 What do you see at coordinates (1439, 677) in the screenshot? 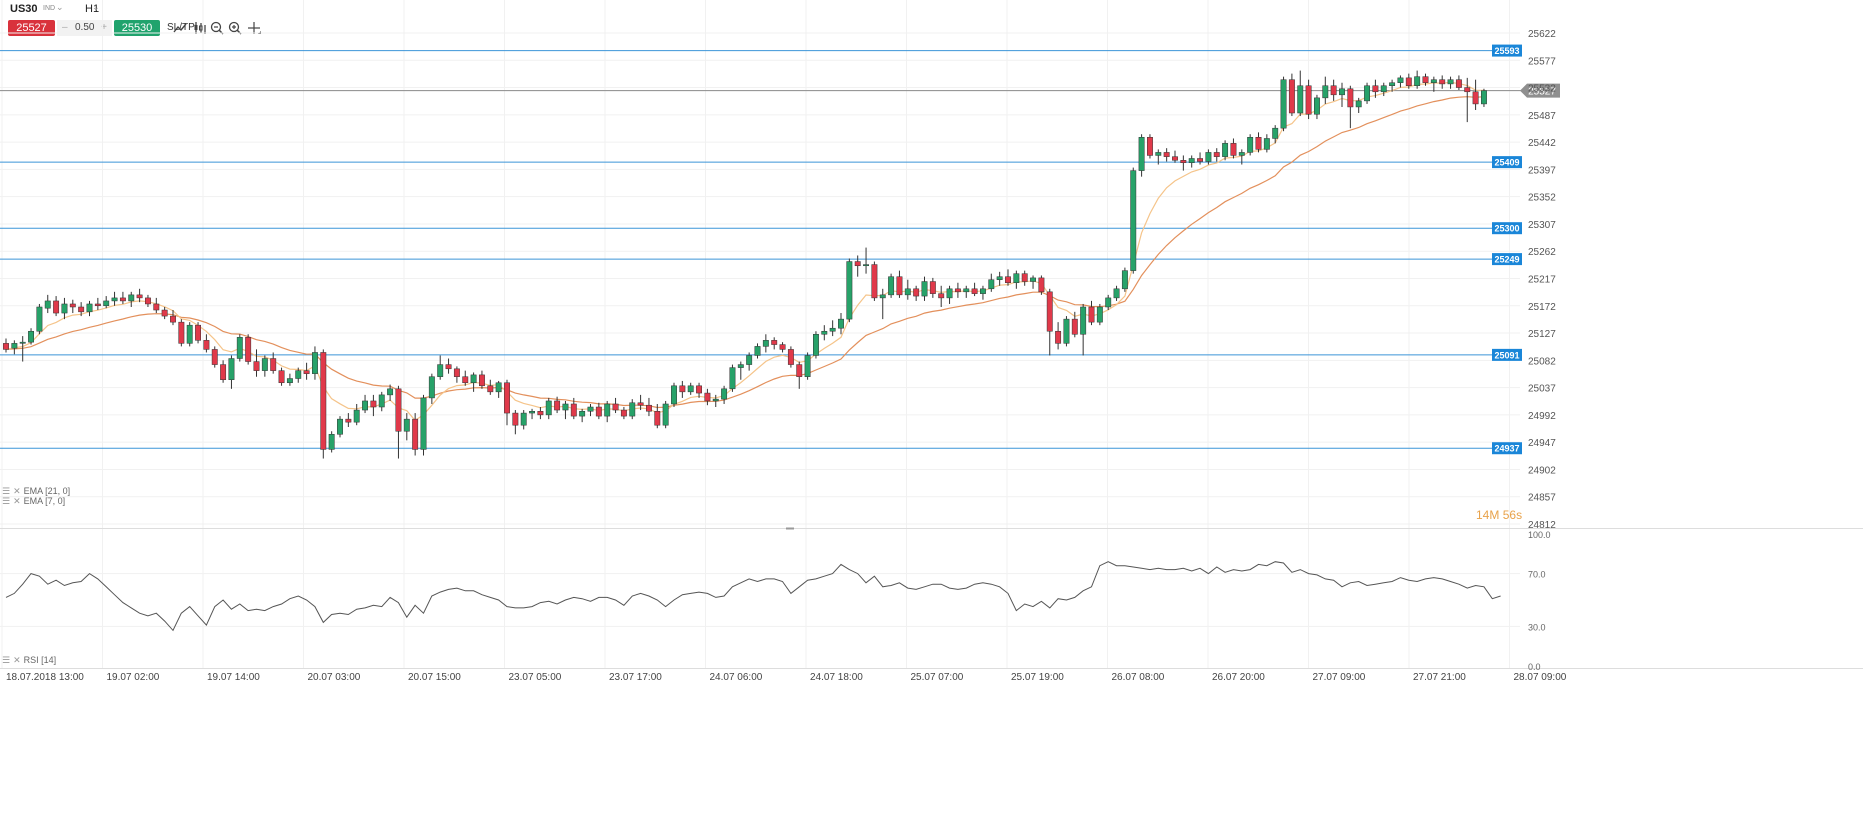
I see `time-tick-label: 27.07 21:00` at bounding box center [1439, 677].